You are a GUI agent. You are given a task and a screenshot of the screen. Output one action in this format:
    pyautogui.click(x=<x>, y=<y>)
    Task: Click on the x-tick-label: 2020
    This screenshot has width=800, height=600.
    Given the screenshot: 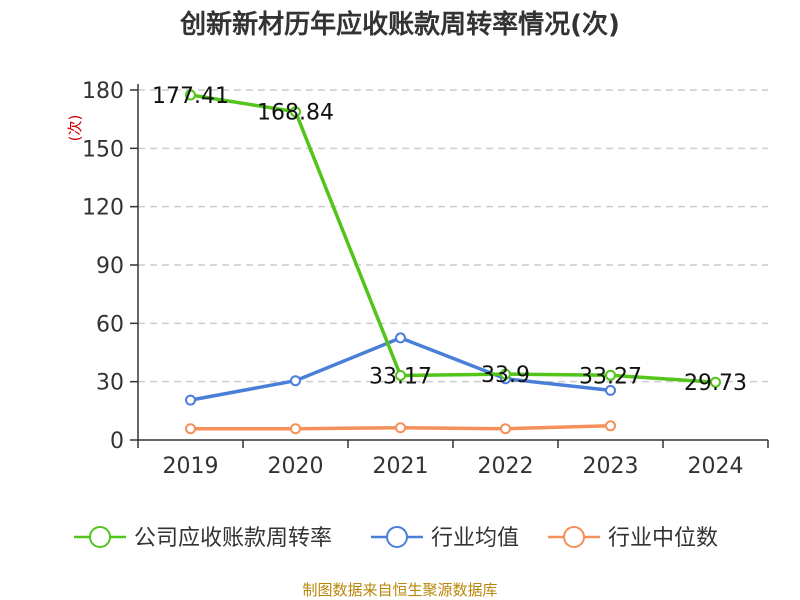 What is the action you would take?
    pyautogui.click(x=296, y=466)
    